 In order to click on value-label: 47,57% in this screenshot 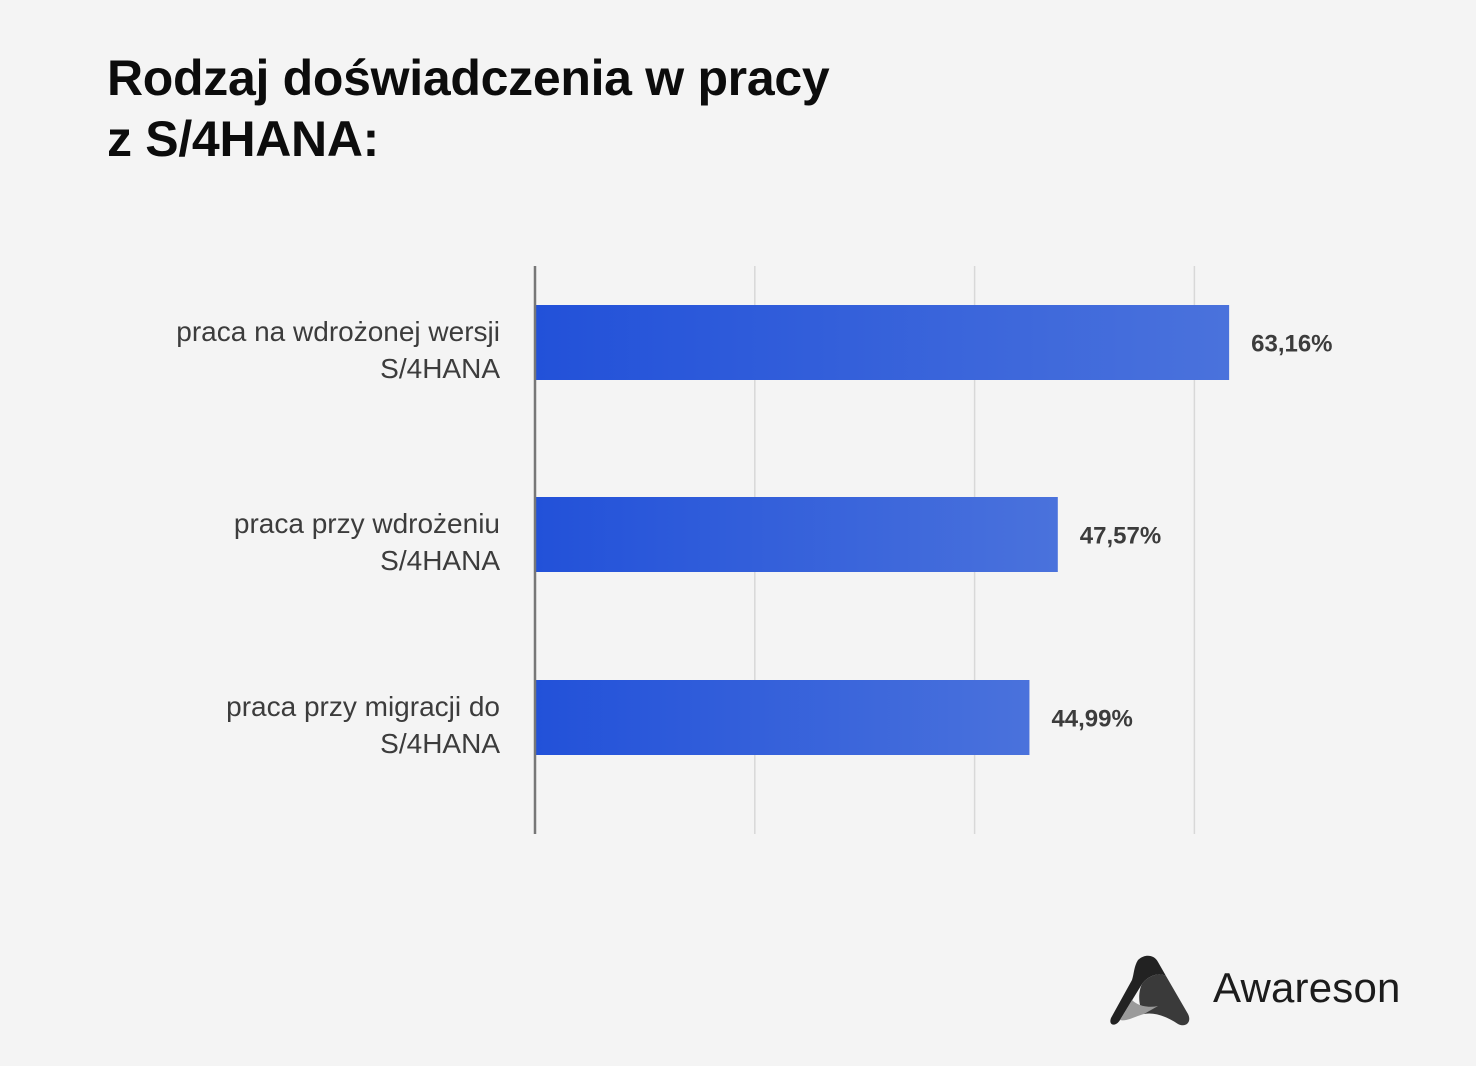, I will do `click(1120, 536)`.